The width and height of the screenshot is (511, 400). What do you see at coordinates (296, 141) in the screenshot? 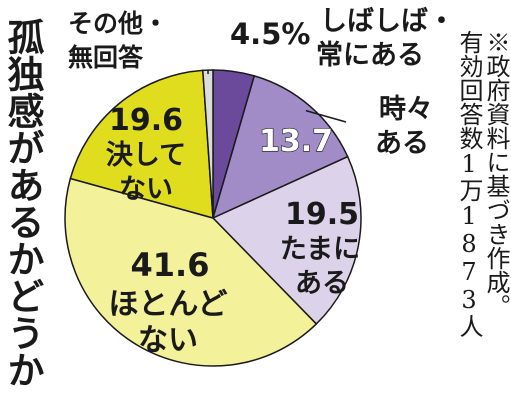
I see `data-label-sometimes: 13.7` at bounding box center [296, 141].